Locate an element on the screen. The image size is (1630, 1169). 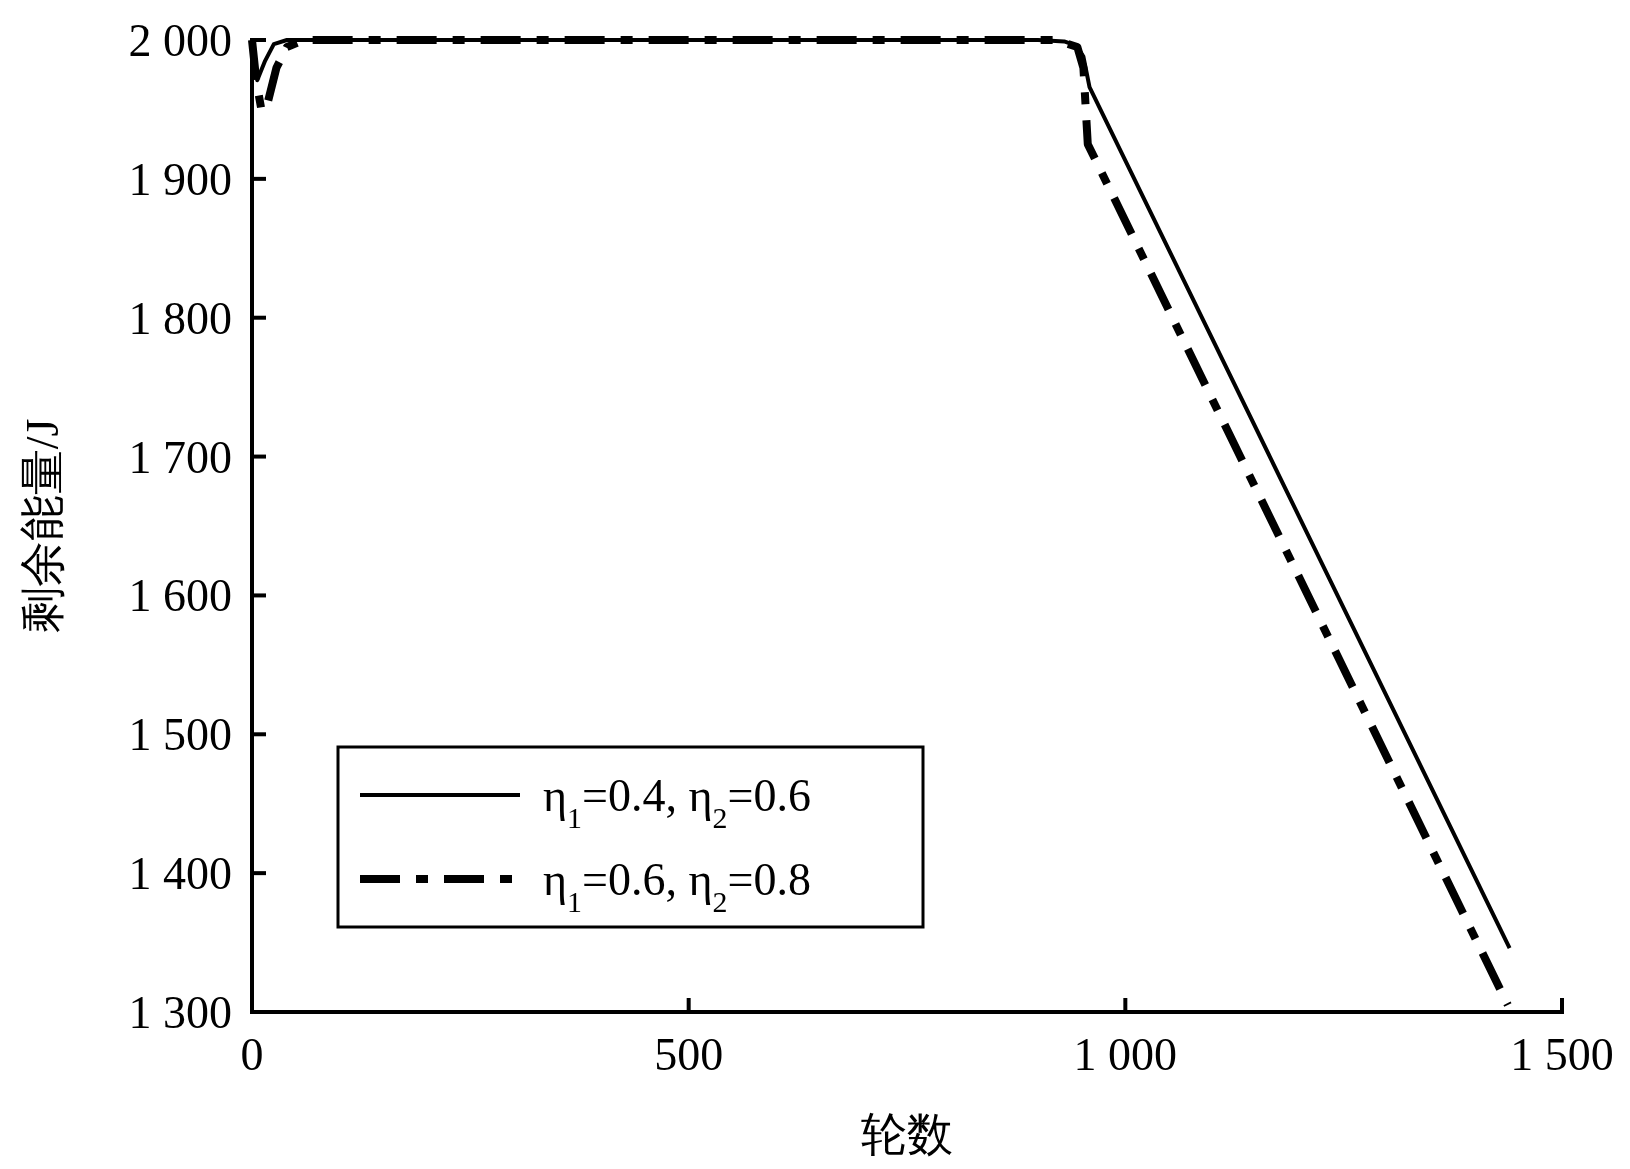
x-tick-label: 1 000 is located at coordinates (1125, 1054).